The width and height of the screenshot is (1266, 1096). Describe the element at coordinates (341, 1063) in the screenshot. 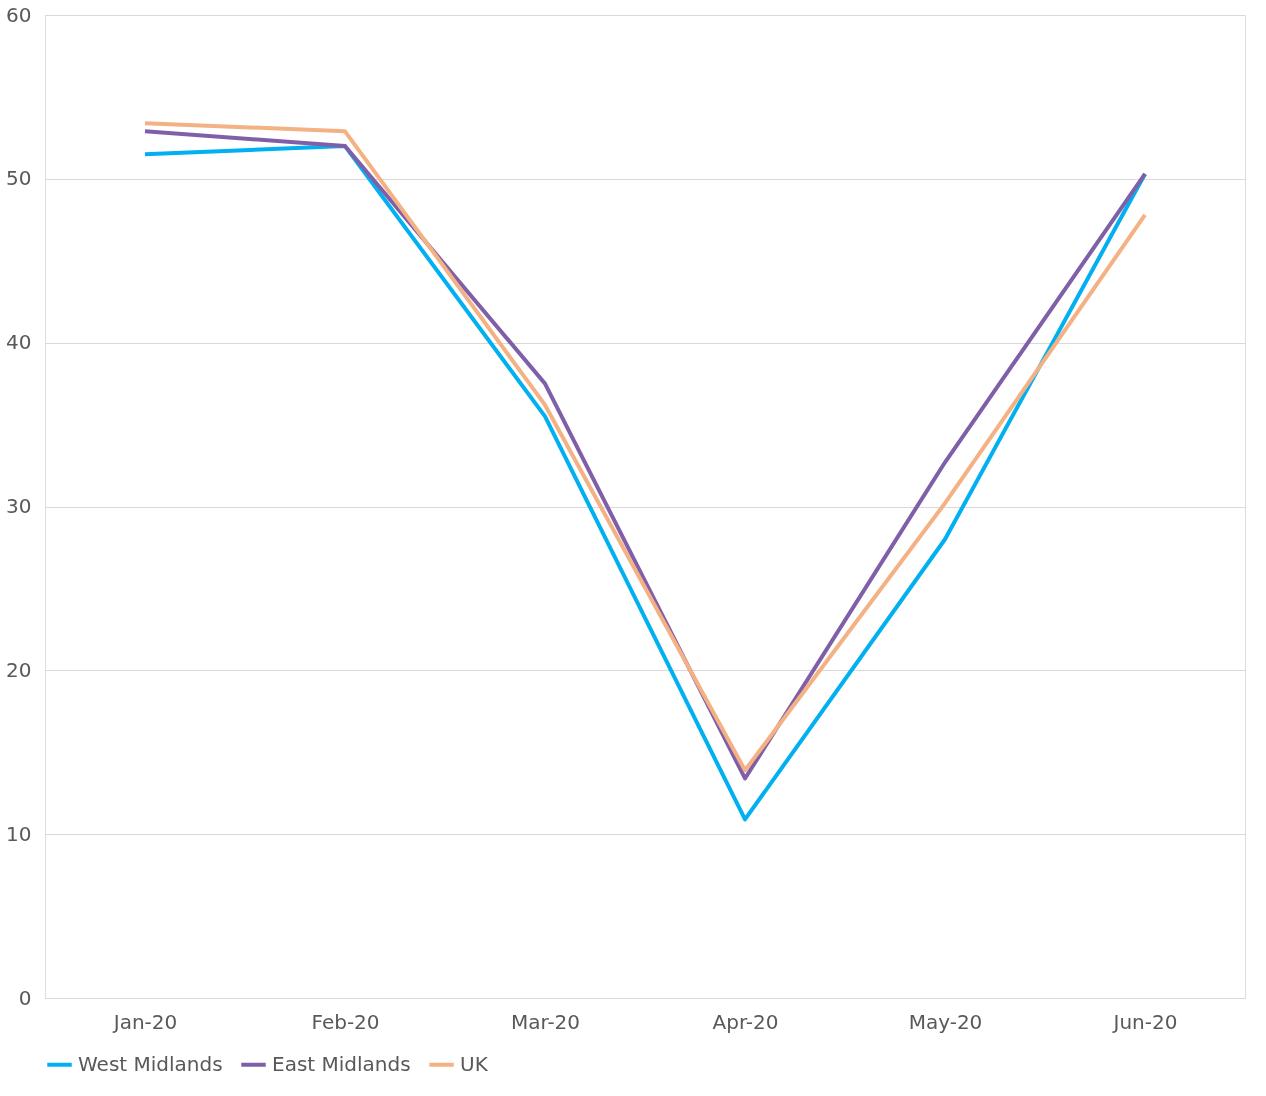

I see `legend-label: East Midlands` at that location.